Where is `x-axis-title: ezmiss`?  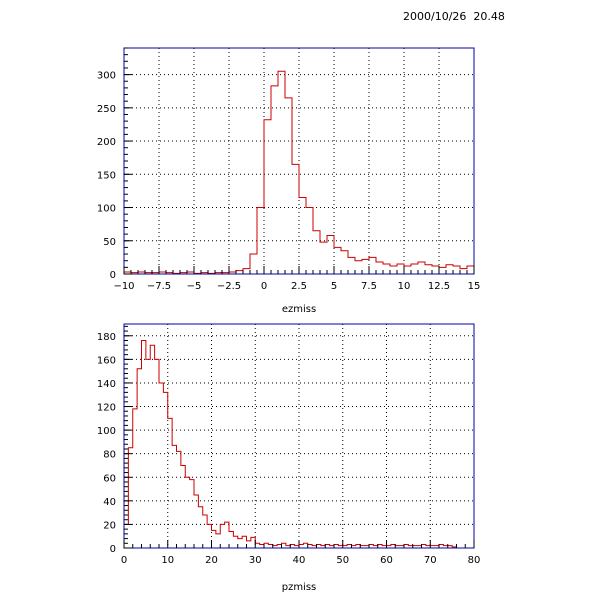 x-axis-title: ezmiss is located at coordinates (299, 309).